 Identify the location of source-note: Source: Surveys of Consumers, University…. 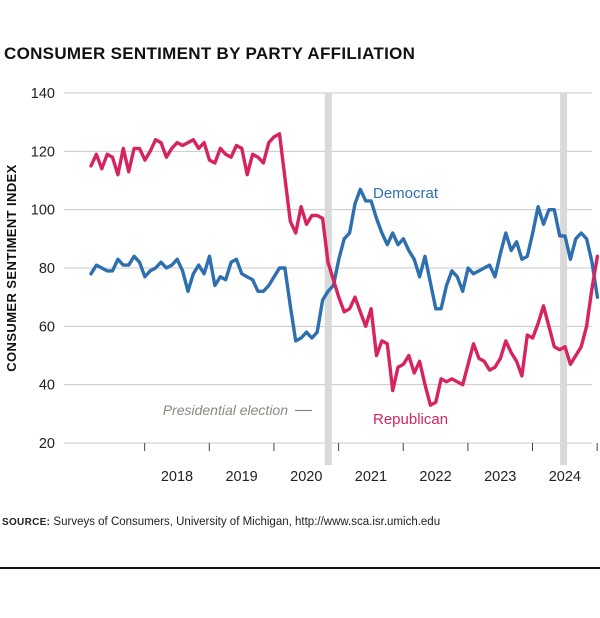
(221, 522).